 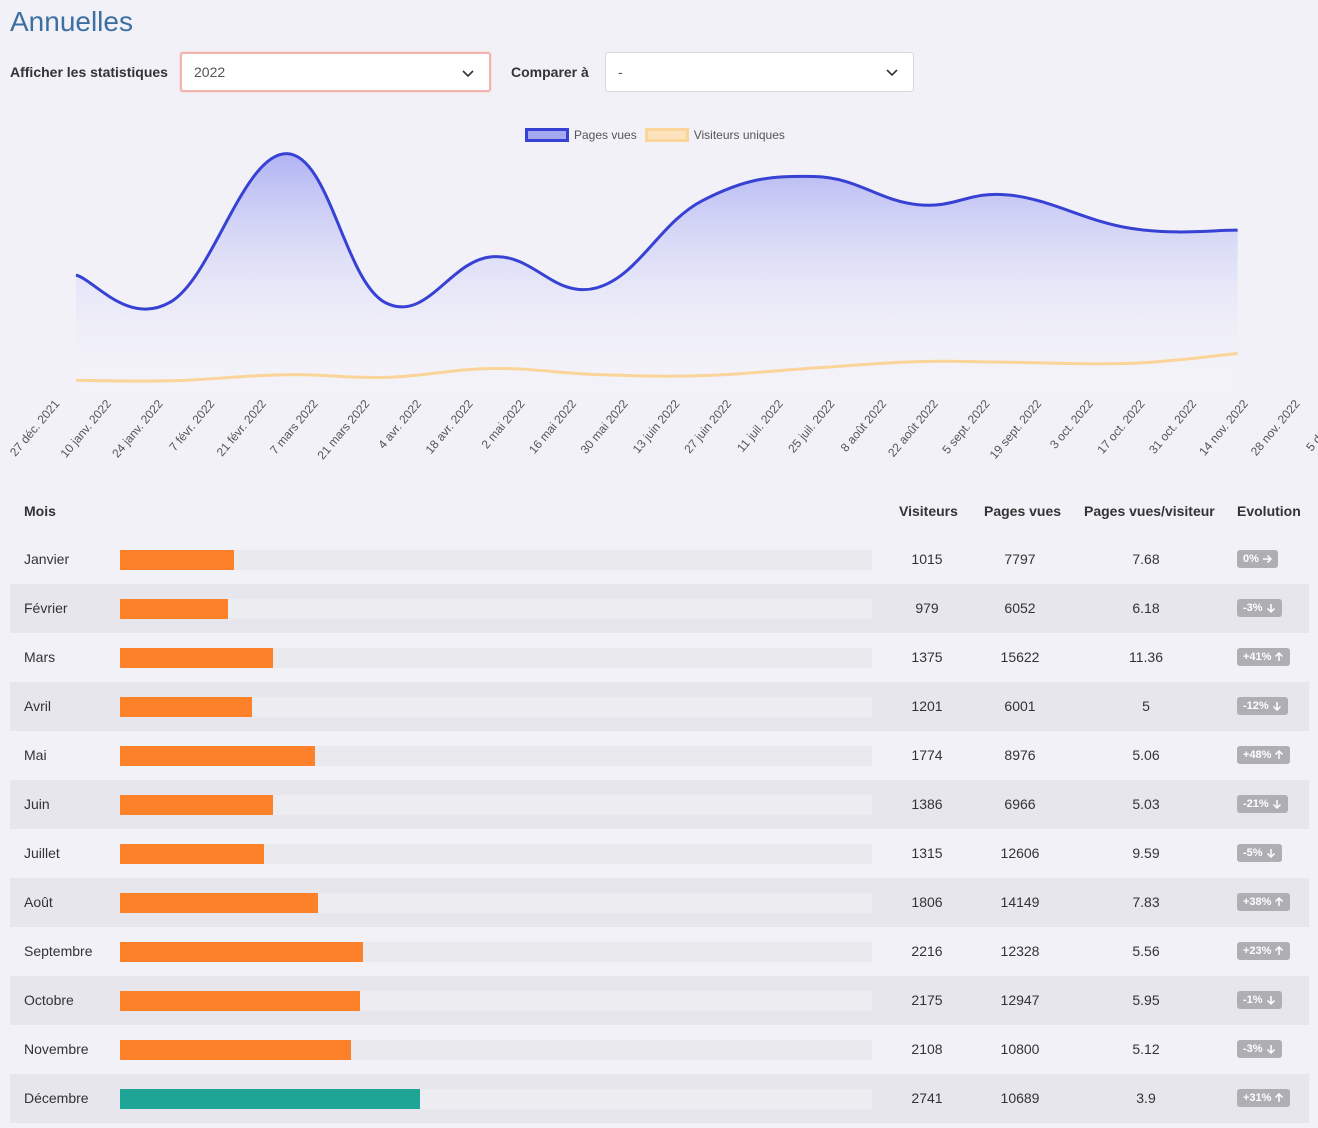 I want to click on ratio-value: 9.59, so click(x=1146, y=853).